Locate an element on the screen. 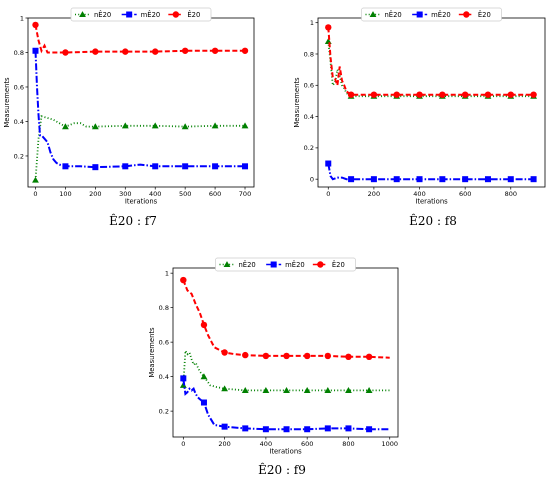 Image resolution: width=550 pixels, height=481 pixels. x-tick-label: 600 is located at coordinates (465, 194).